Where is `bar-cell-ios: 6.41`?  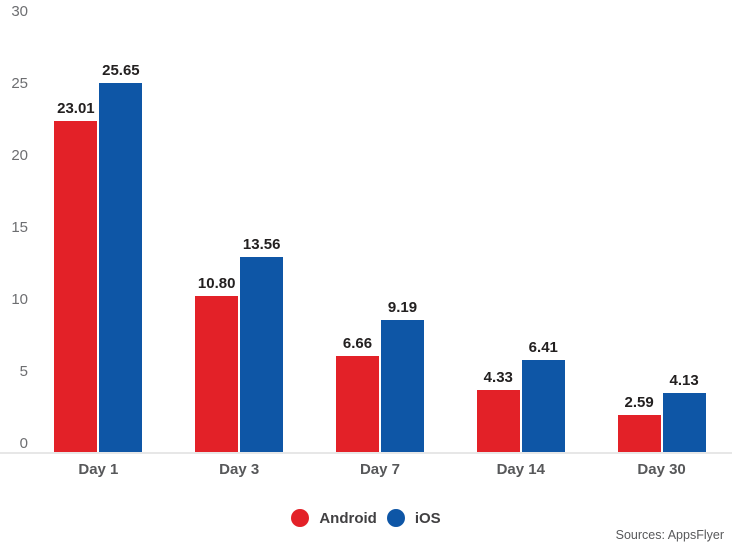 bar-cell-ios: 6.41 is located at coordinates (543, 395).